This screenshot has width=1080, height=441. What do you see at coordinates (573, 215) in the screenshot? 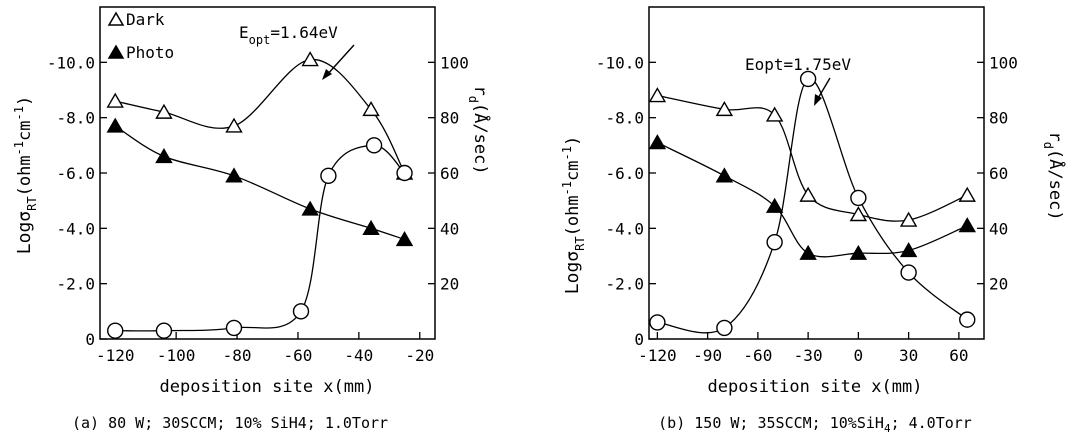
I see `y-axis-label-left: LogσRT(ohm-1cm-1)` at bounding box center [573, 215].